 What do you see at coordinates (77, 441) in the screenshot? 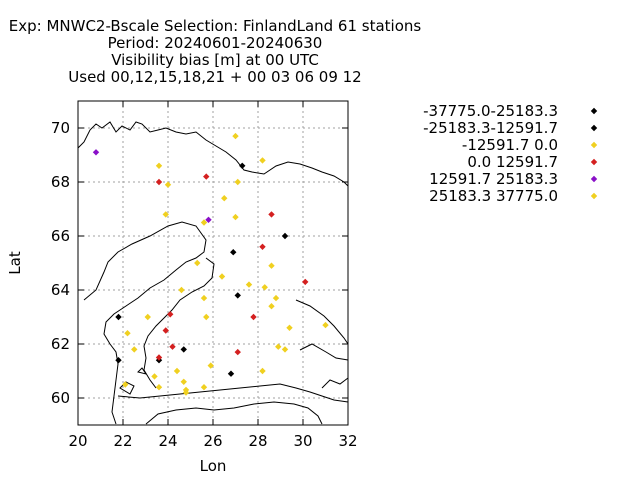
I see `x-tick-label: 20` at bounding box center [77, 441].